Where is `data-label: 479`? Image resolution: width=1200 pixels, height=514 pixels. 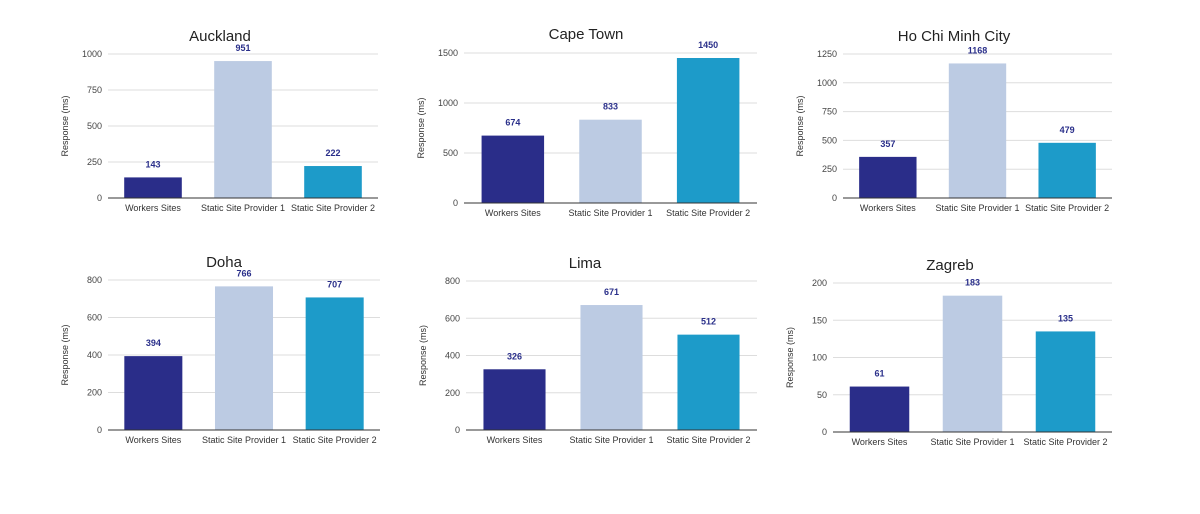 data-label: 479 is located at coordinates (1067, 130).